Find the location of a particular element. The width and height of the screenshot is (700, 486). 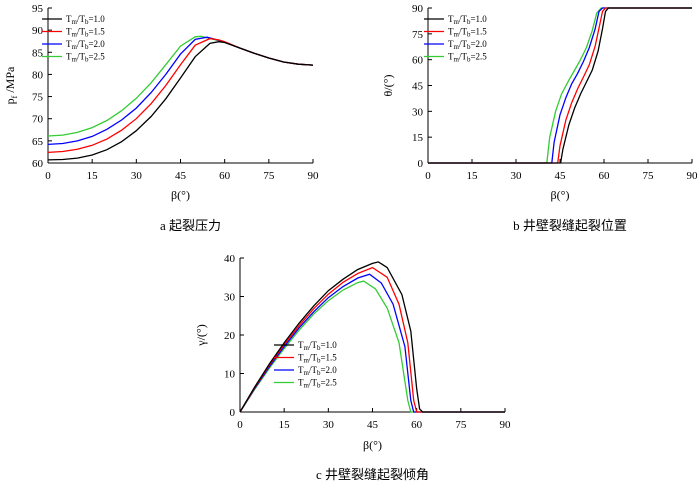

y-tick-label: 40 is located at coordinates (230, 259).